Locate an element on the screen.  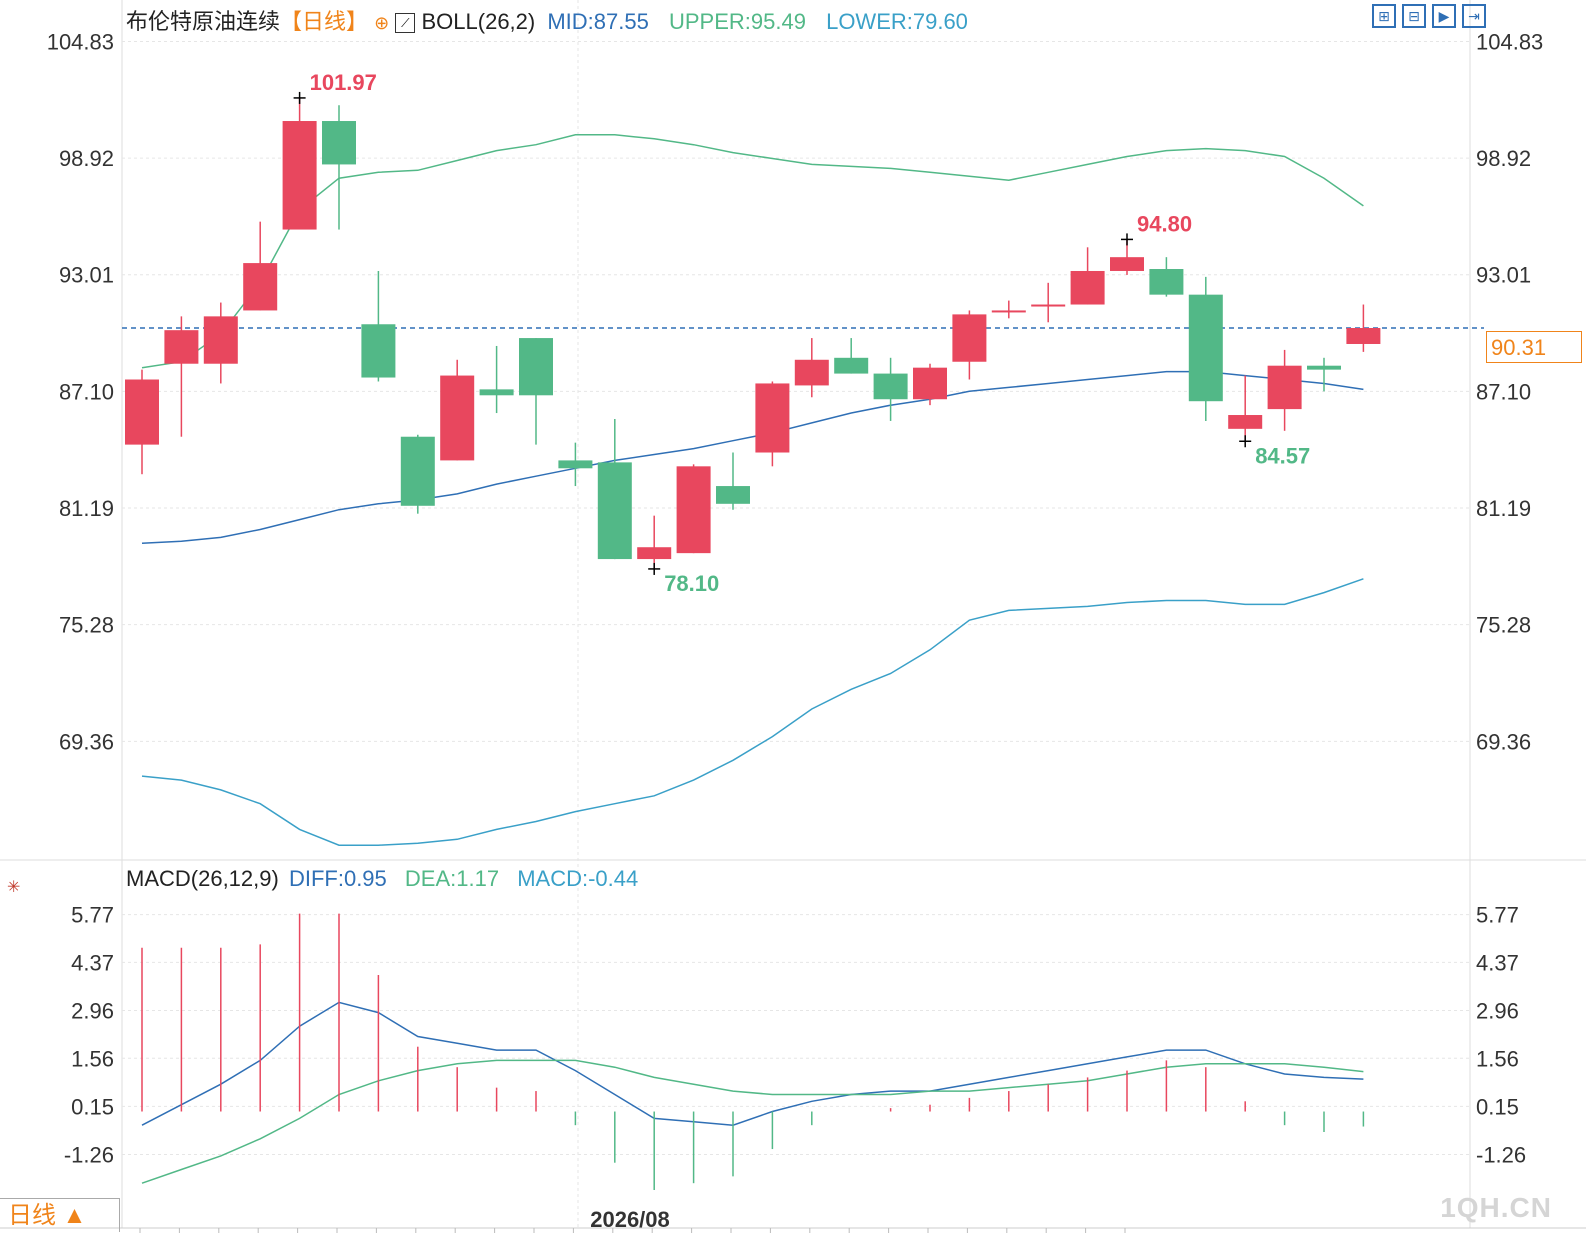
price-tick-label-right: 81.19 is located at coordinates (1503, 508).